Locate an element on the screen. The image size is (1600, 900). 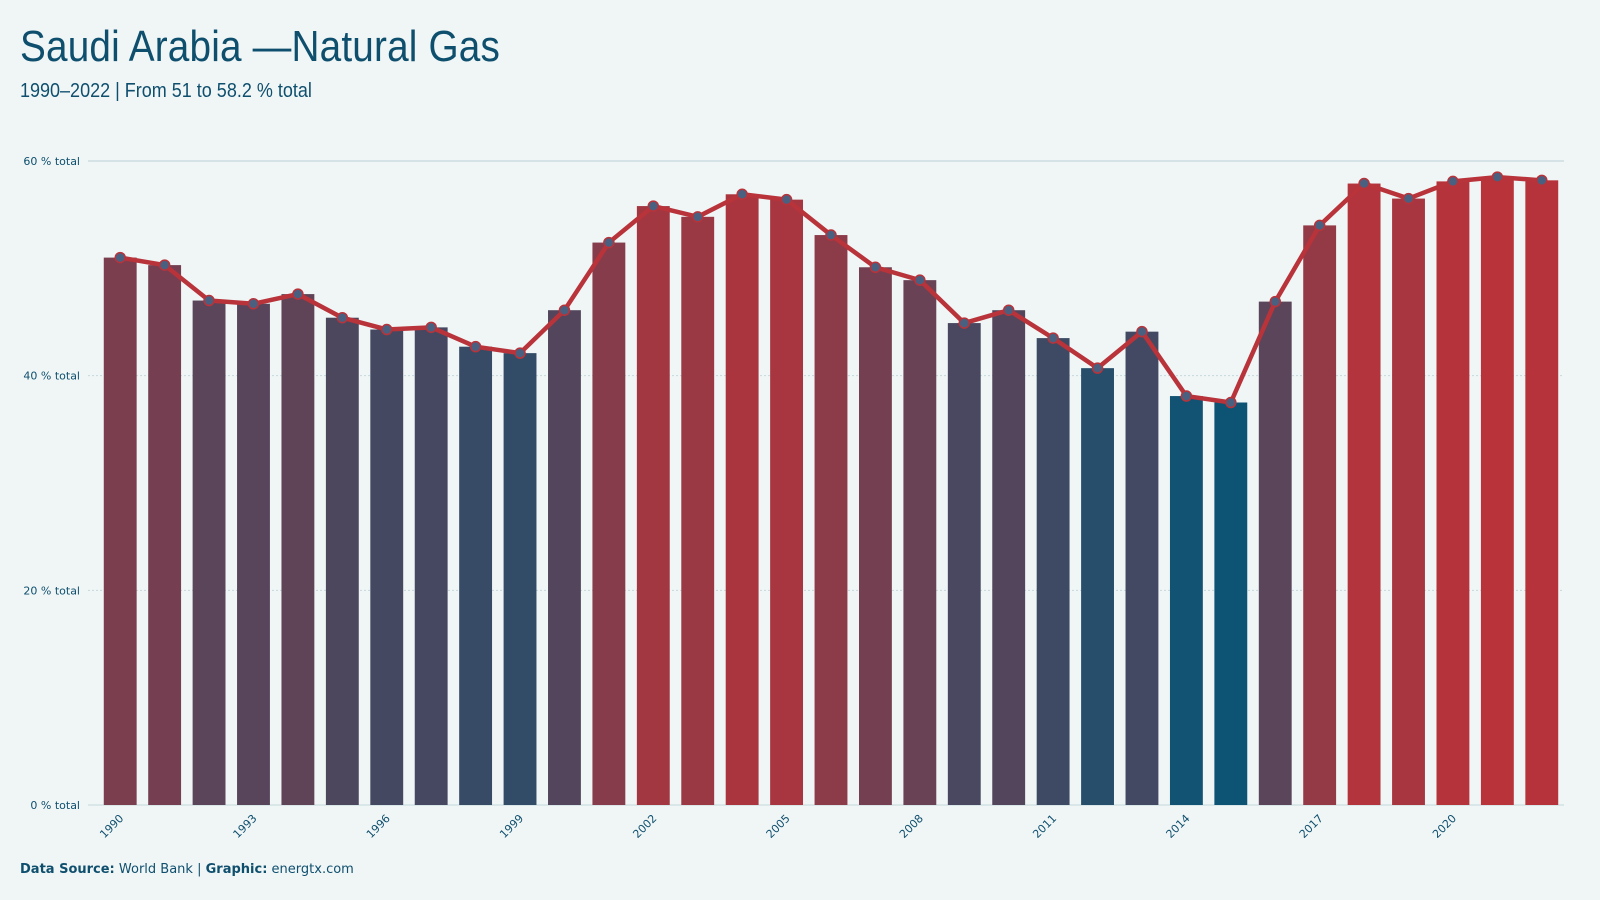
graphic-value: energtx.com is located at coordinates (312, 869).